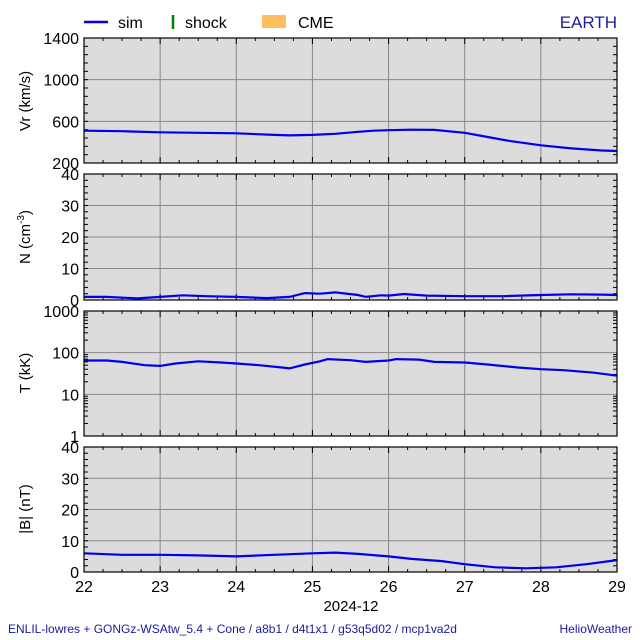  I want to click on panel-density-ytick-label: 0, so click(74, 301).